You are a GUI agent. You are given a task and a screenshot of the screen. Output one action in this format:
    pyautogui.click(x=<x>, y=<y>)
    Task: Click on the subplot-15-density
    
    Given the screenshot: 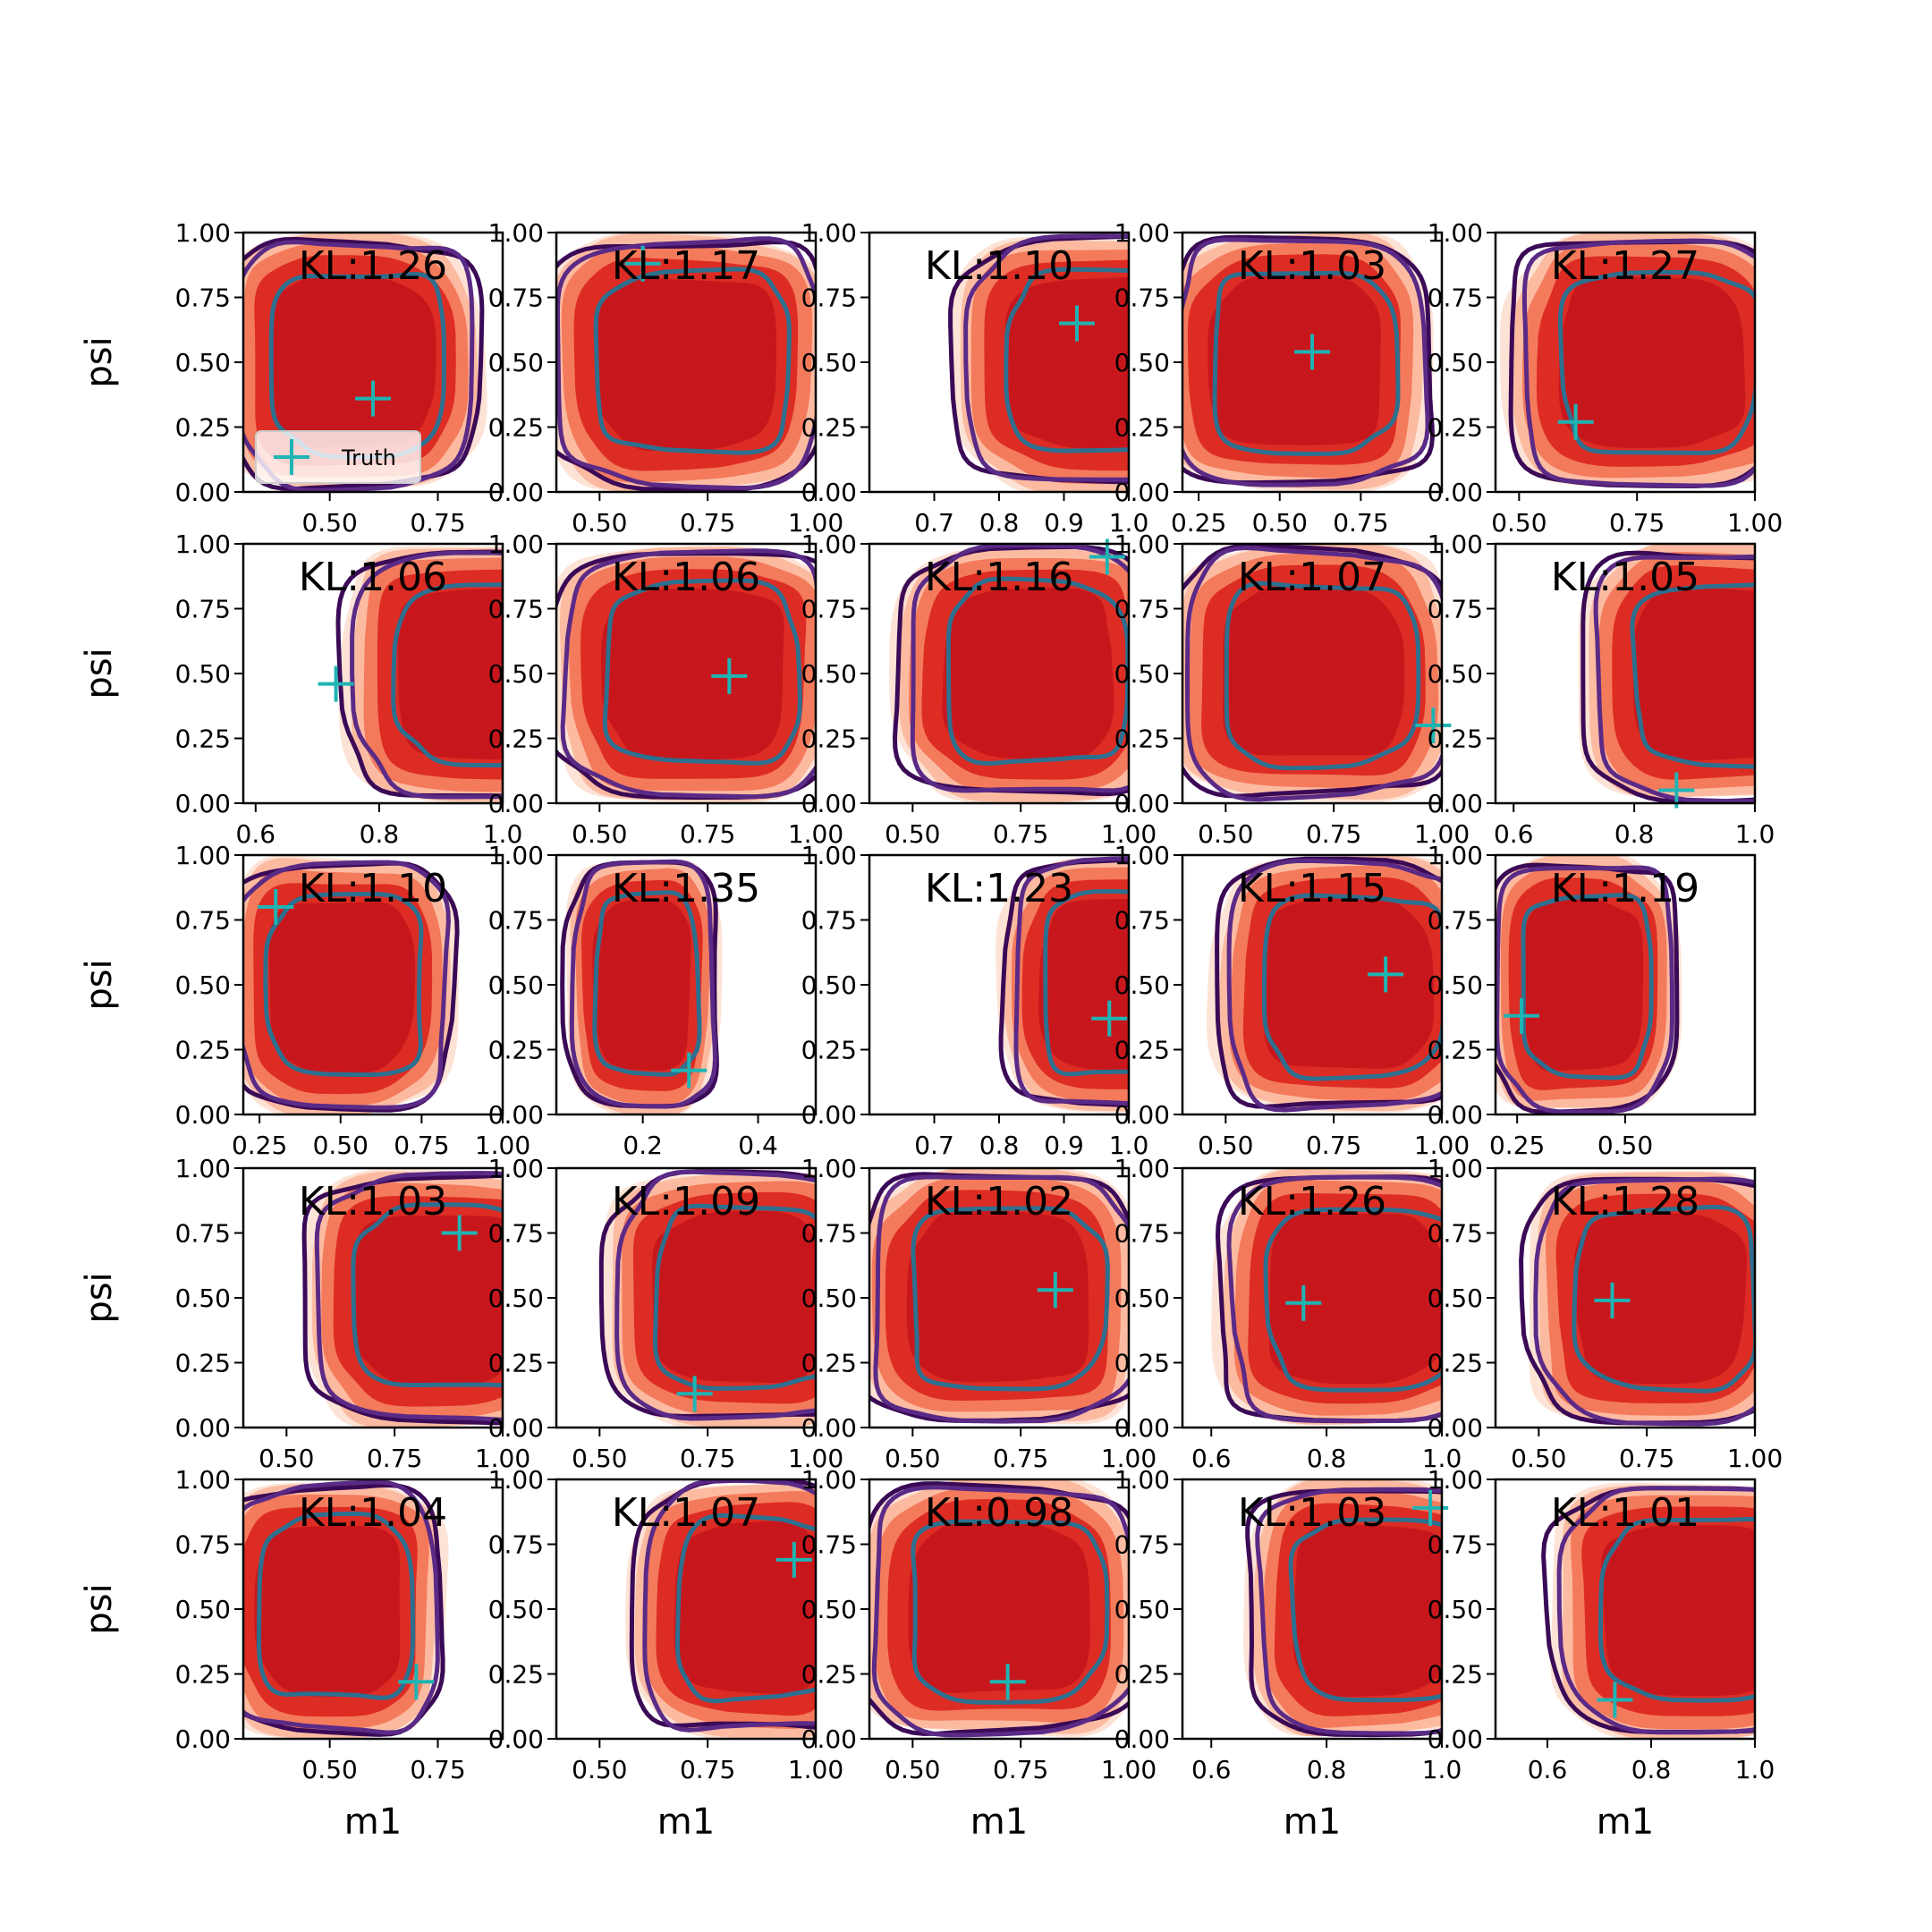 What is the action you would take?
    pyautogui.click(x=1589, y=984)
    